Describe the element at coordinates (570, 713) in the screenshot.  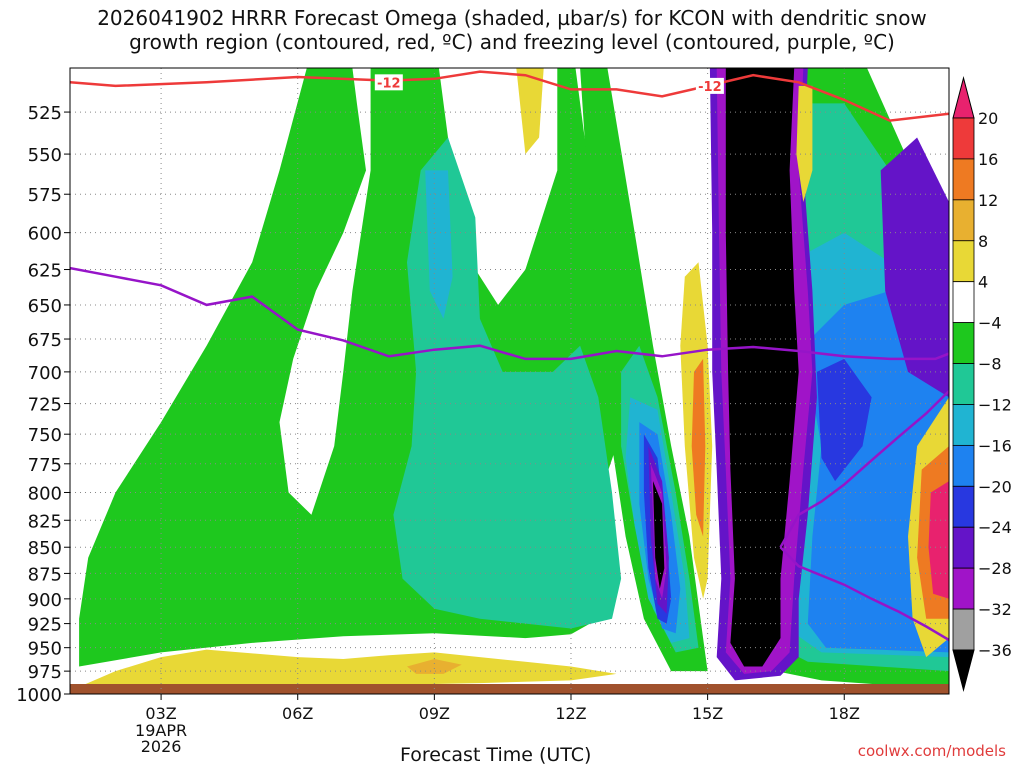
I see `x-tick-label-12Z: 12Z` at that location.